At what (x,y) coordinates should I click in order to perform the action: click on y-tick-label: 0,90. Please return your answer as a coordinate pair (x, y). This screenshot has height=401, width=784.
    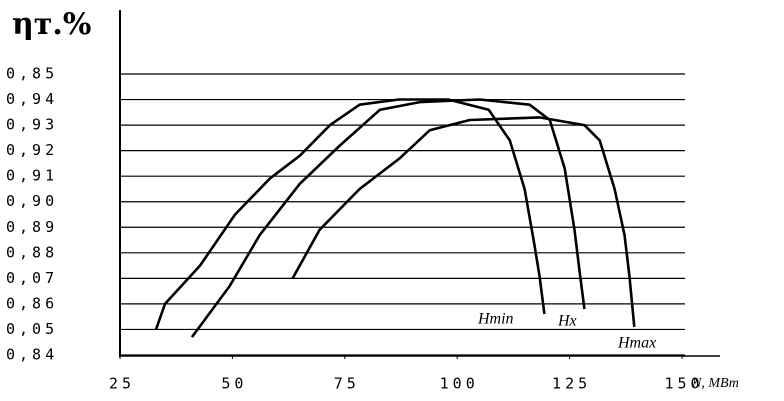
    Looking at the image, I should click on (32, 201).